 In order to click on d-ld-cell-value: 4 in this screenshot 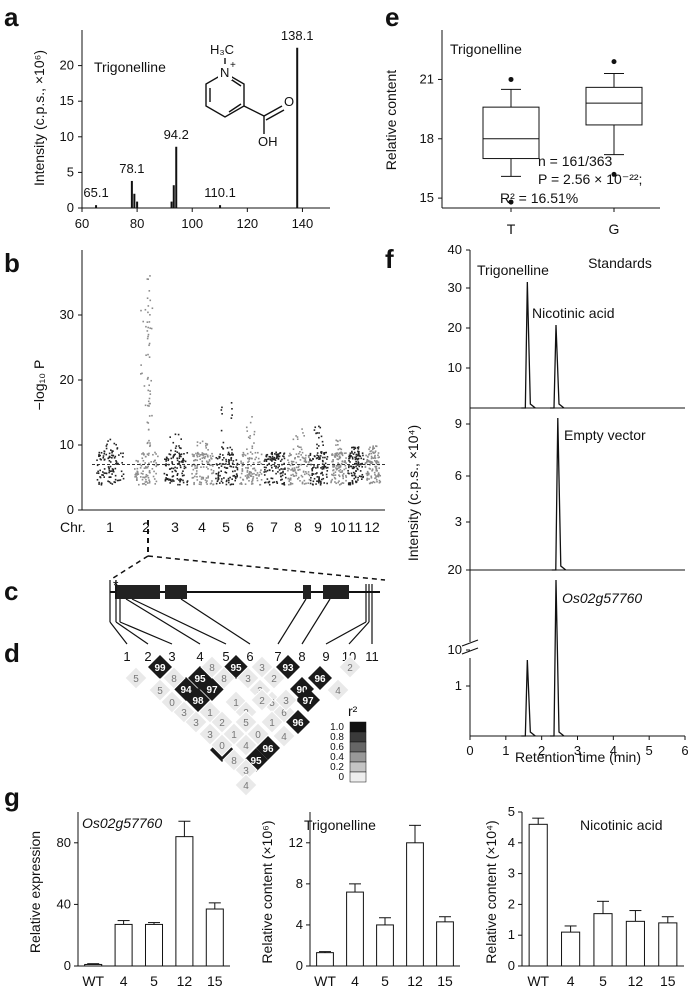, I will do `click(284, 737)`.